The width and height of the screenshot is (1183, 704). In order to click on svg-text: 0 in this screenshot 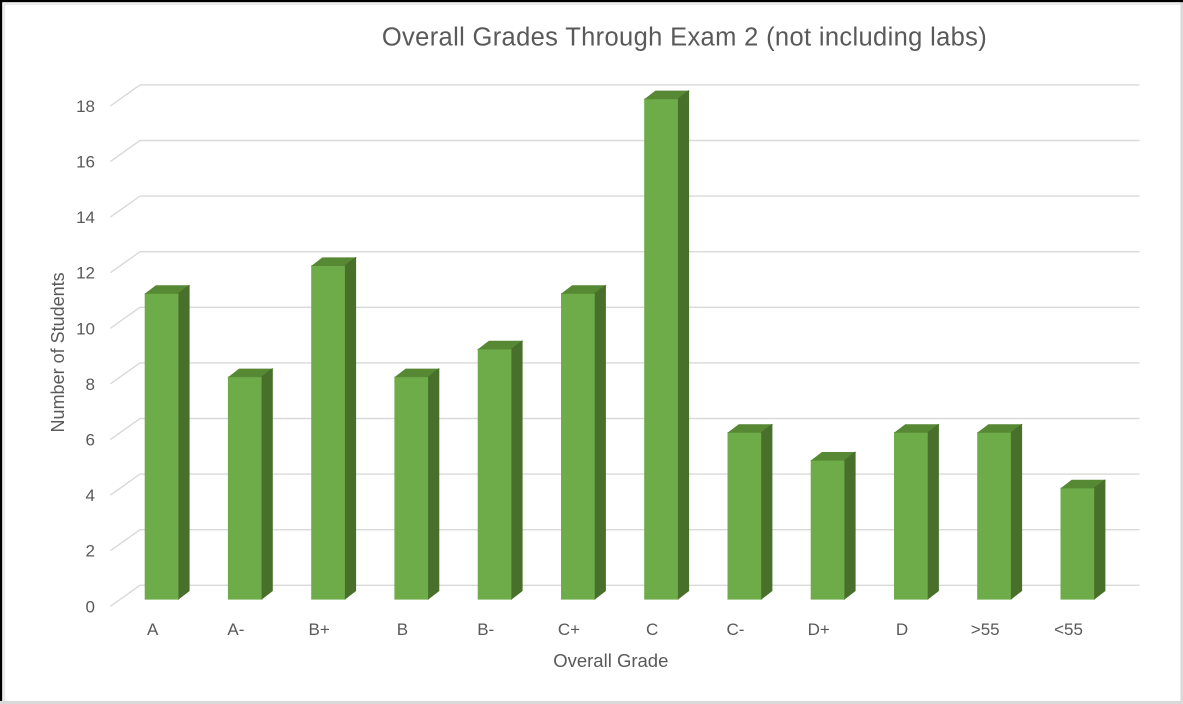, I will do `click(90, 606)`.